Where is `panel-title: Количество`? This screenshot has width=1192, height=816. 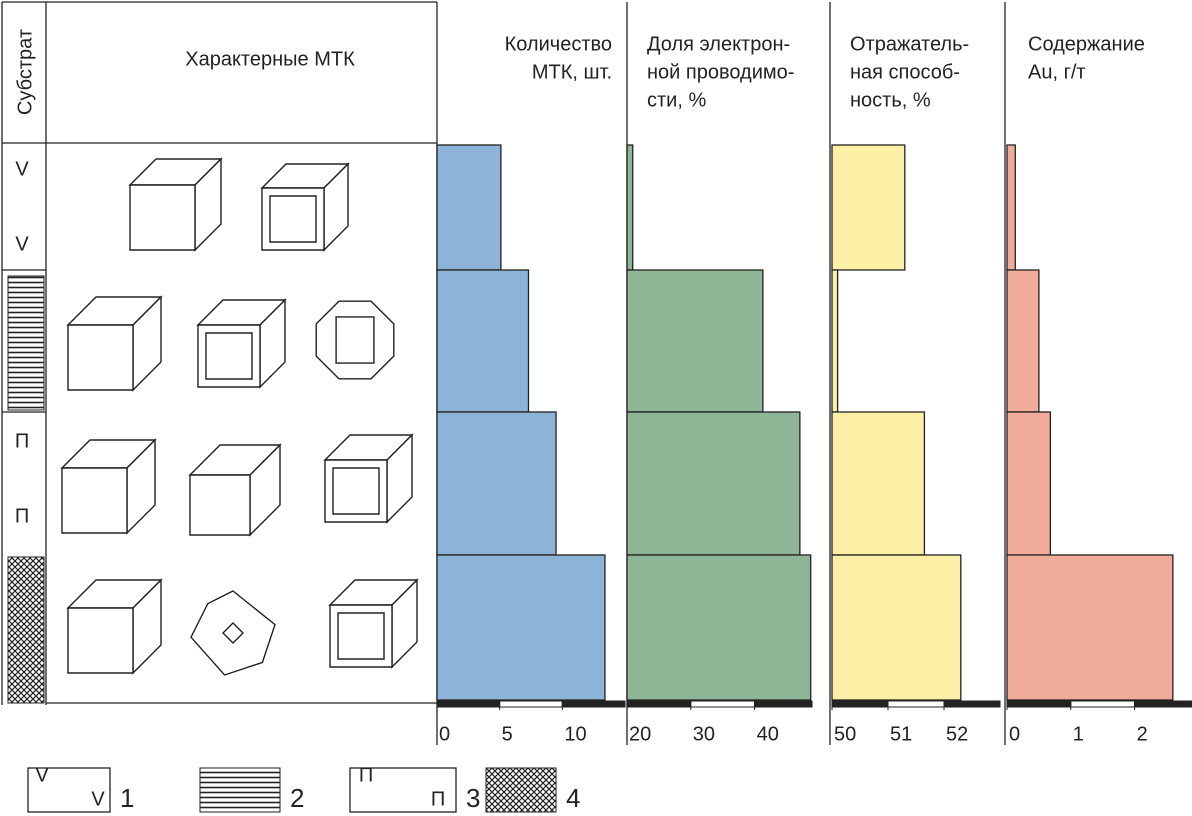 panel-title: Количество is located at coordinates (558, 44).